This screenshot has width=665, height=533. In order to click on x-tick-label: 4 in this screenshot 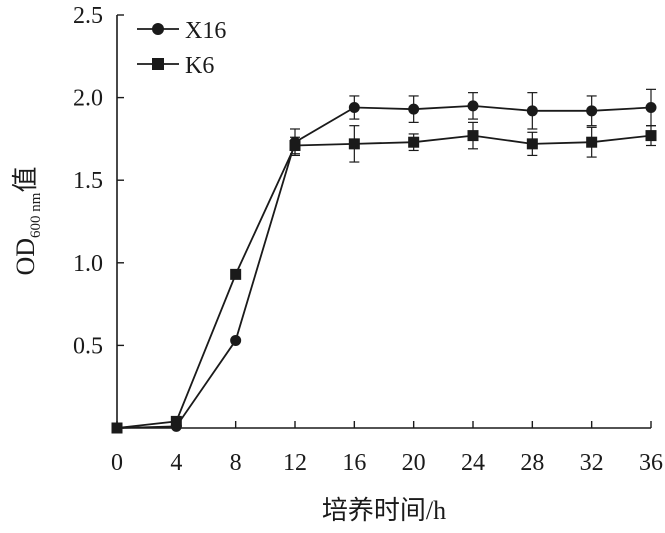, I will do `click(176, 463)`.